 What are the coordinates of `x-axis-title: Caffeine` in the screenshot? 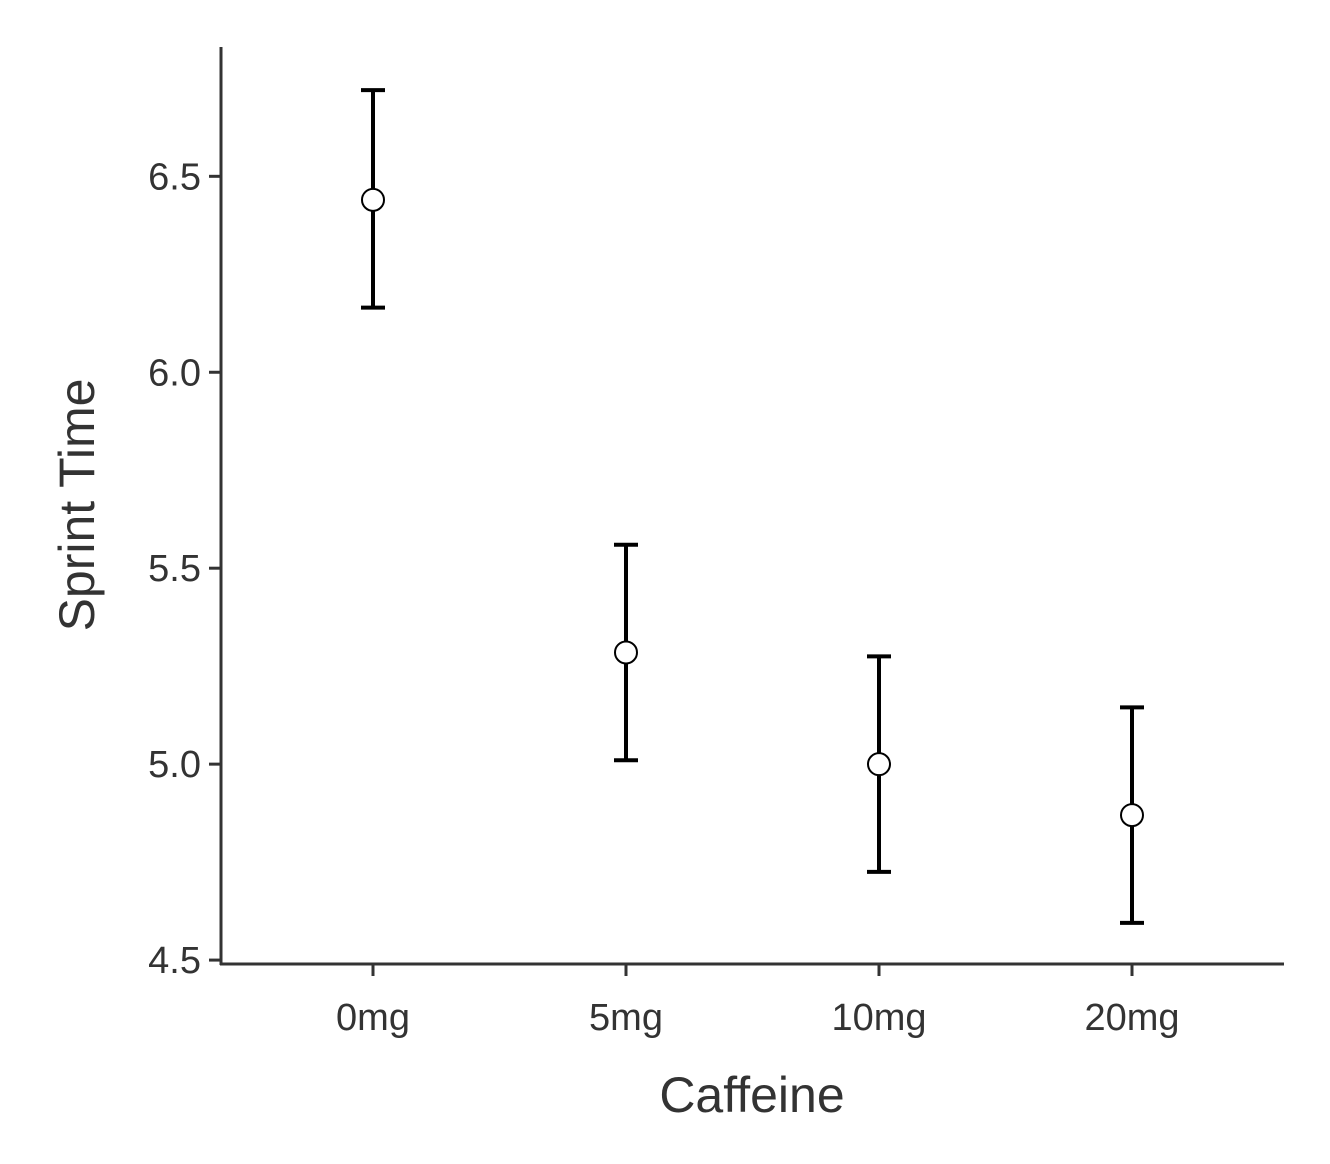 It's located at (751, 1095).